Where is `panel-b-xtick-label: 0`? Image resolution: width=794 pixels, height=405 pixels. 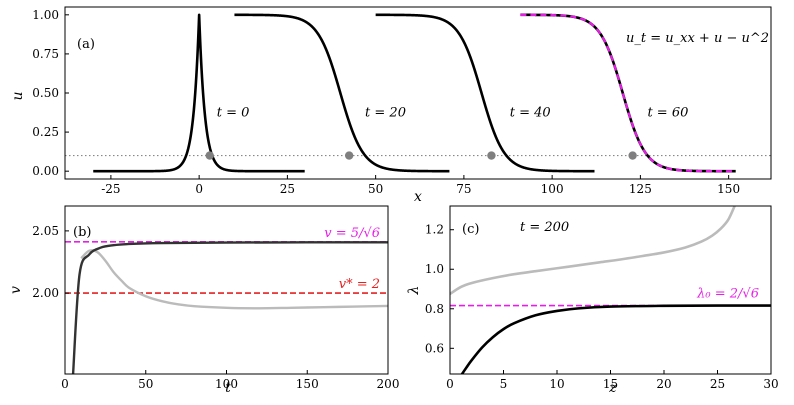 panel-b-xtick-label: 0 is located at coordinates (65, 384).